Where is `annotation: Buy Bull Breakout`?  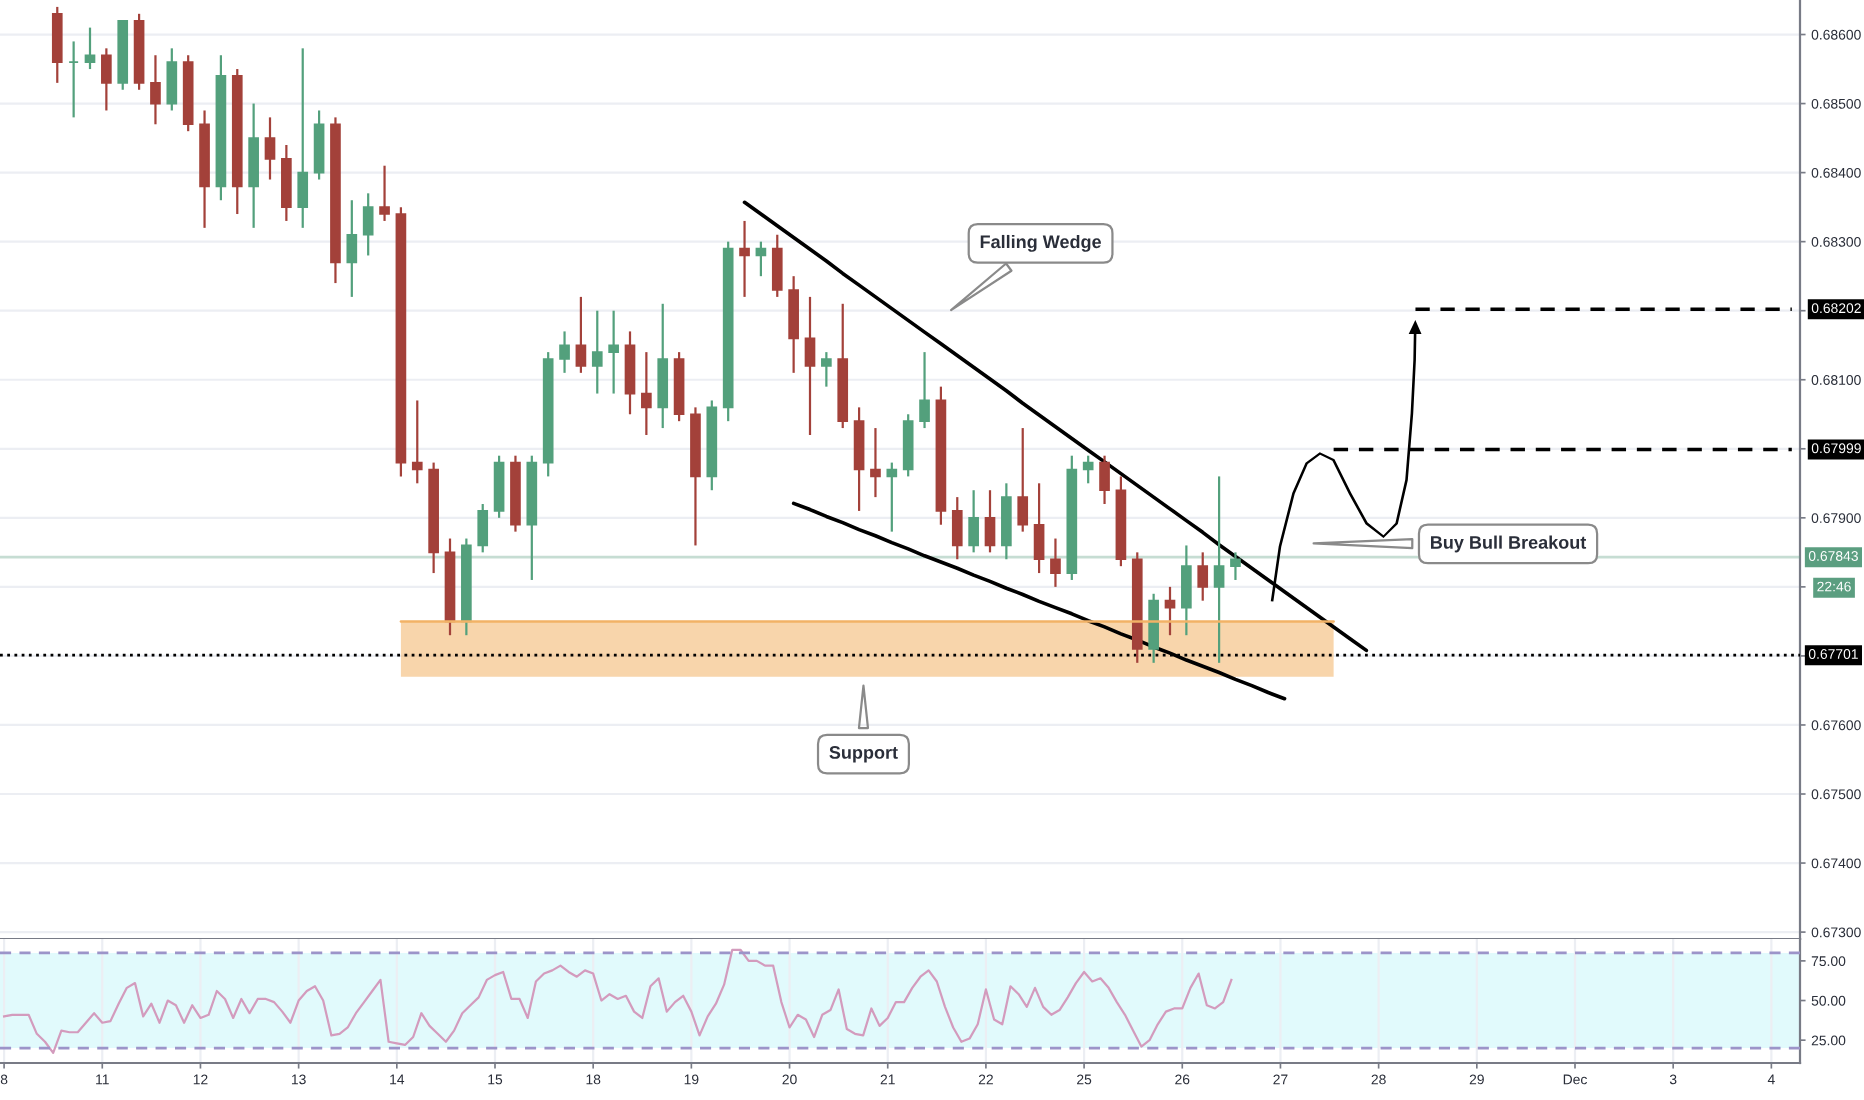
annotation: Buy Bull Breakout is located at coordinates (1509, 544).